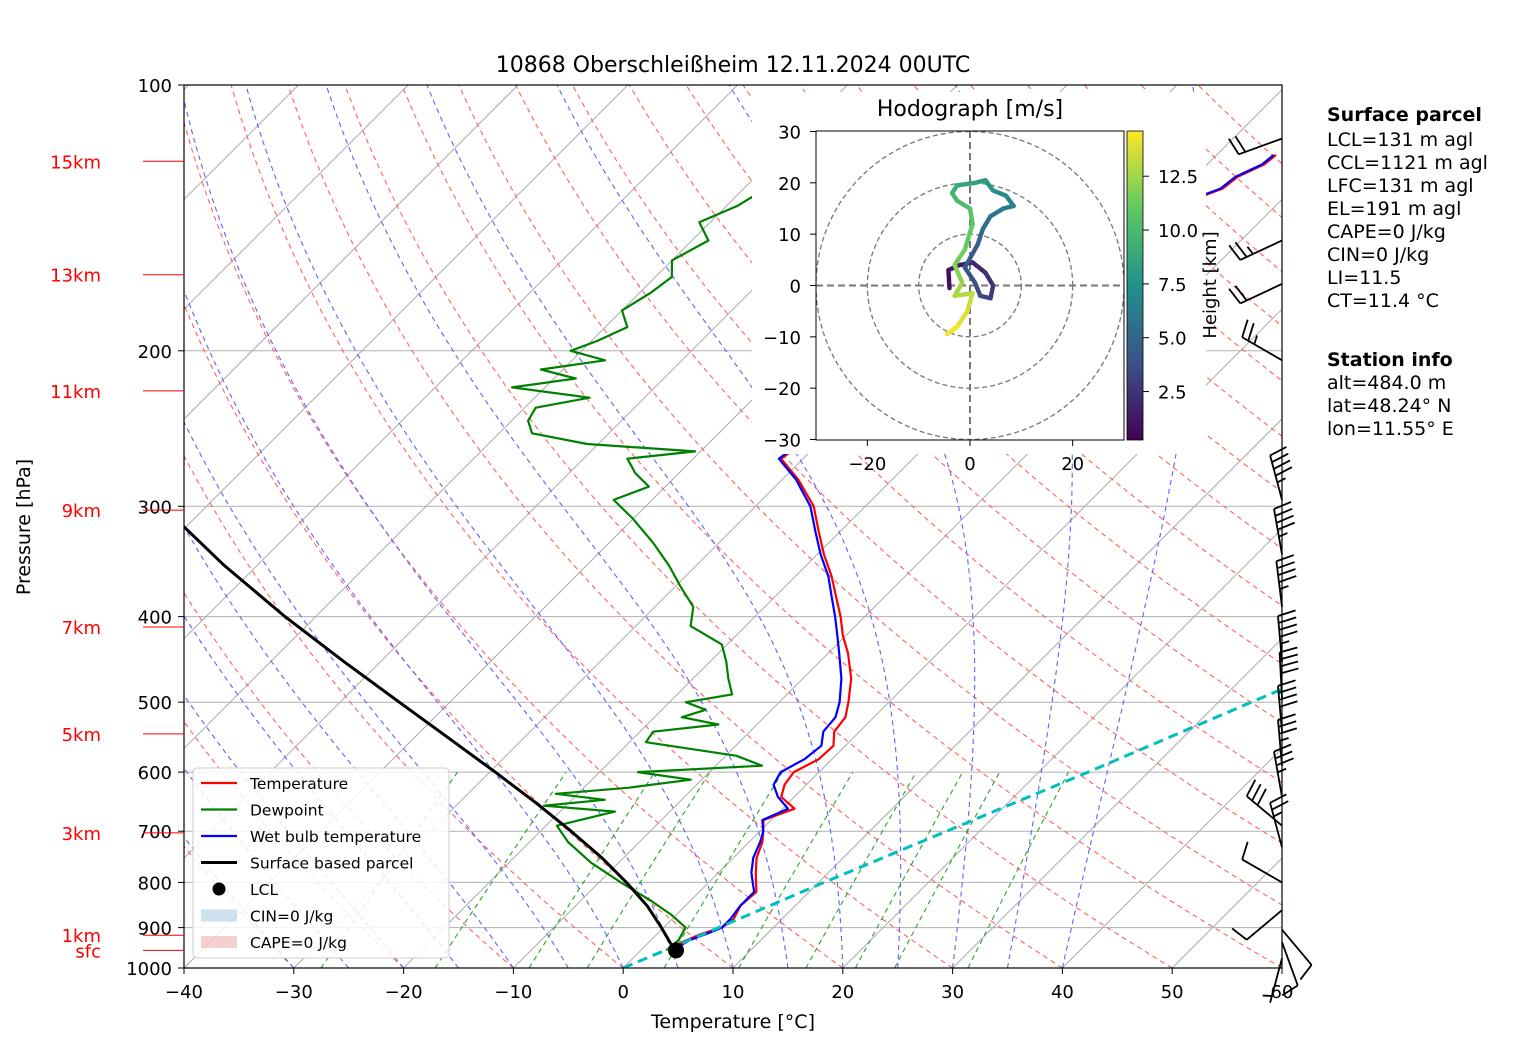 The width and height of the screenshot is (1517, 1054). I want to click on hodograph-y-tick-label: 0, so click(795, 287).